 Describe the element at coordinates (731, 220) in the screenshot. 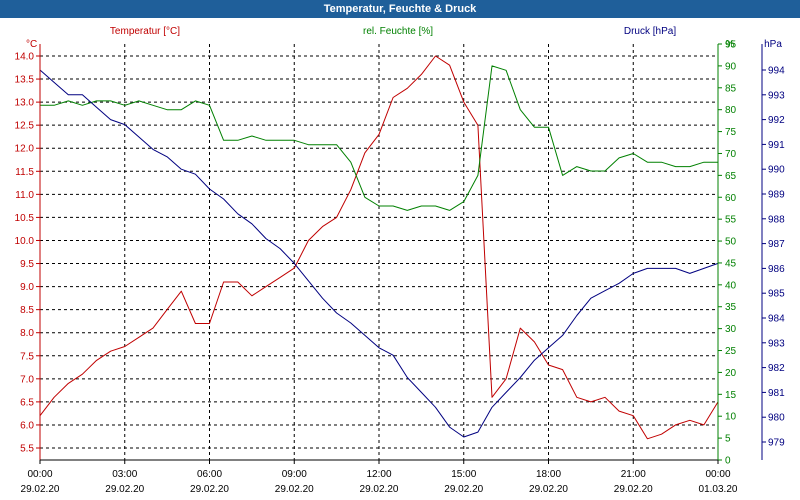

I see `humidity-tick-label: 55` at that location.